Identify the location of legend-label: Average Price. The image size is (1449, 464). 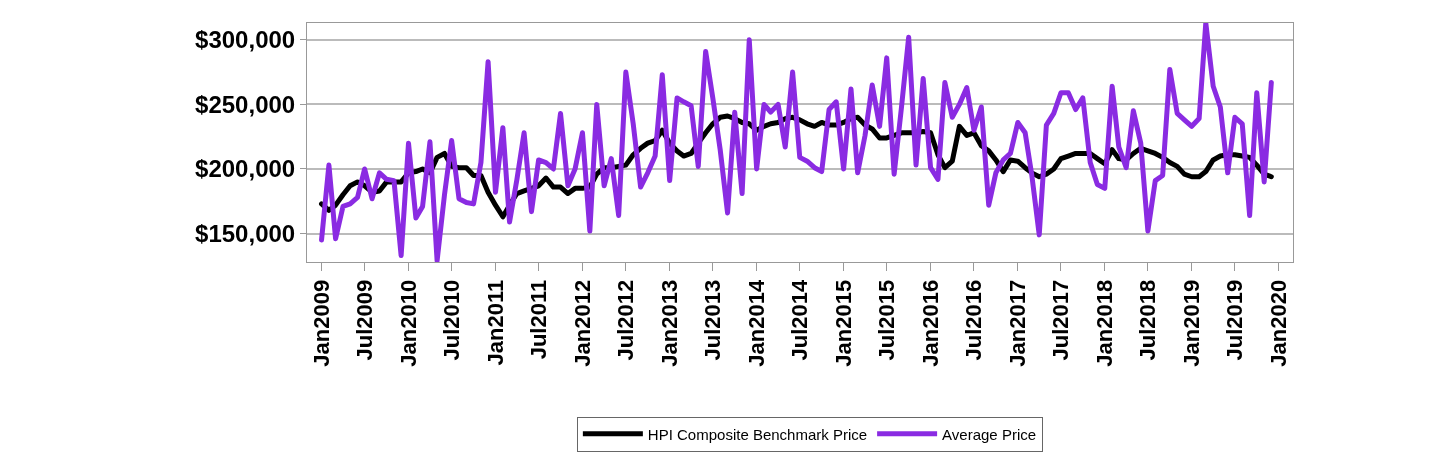
(989, 434).